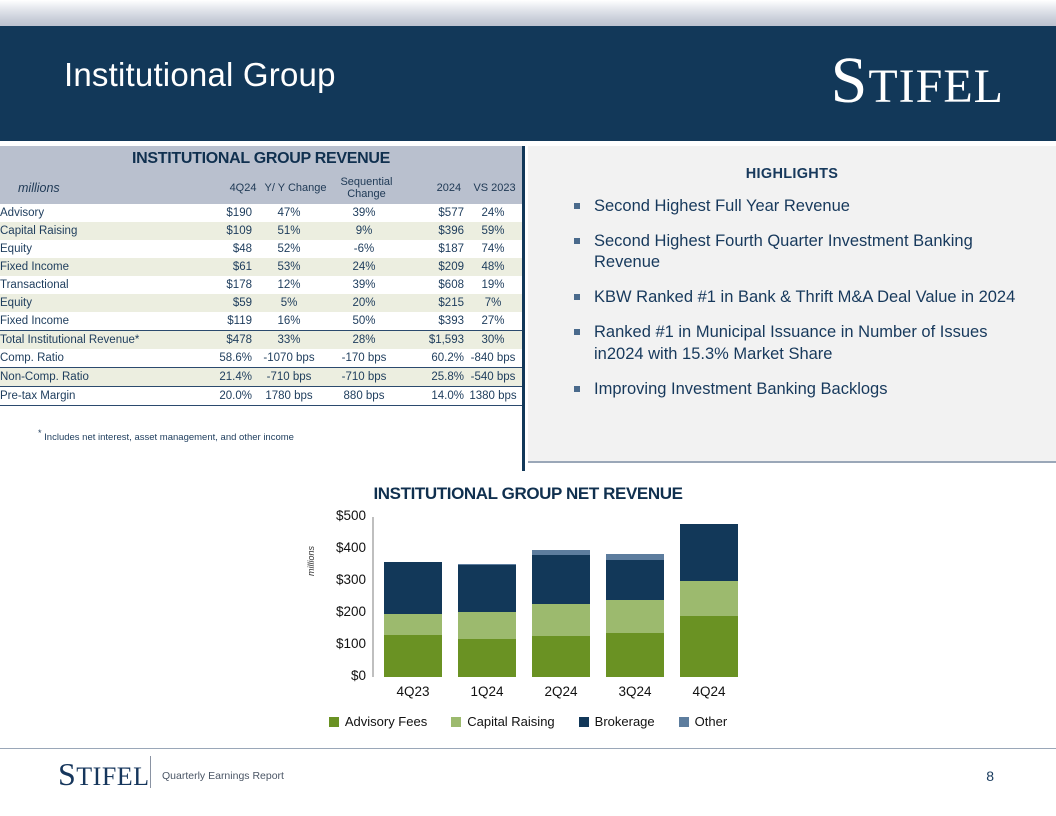 The image size is (1056, 816). Describe the element at coordinates (222, 285) in the screenshot. I see `table-cell: $178` at that location.